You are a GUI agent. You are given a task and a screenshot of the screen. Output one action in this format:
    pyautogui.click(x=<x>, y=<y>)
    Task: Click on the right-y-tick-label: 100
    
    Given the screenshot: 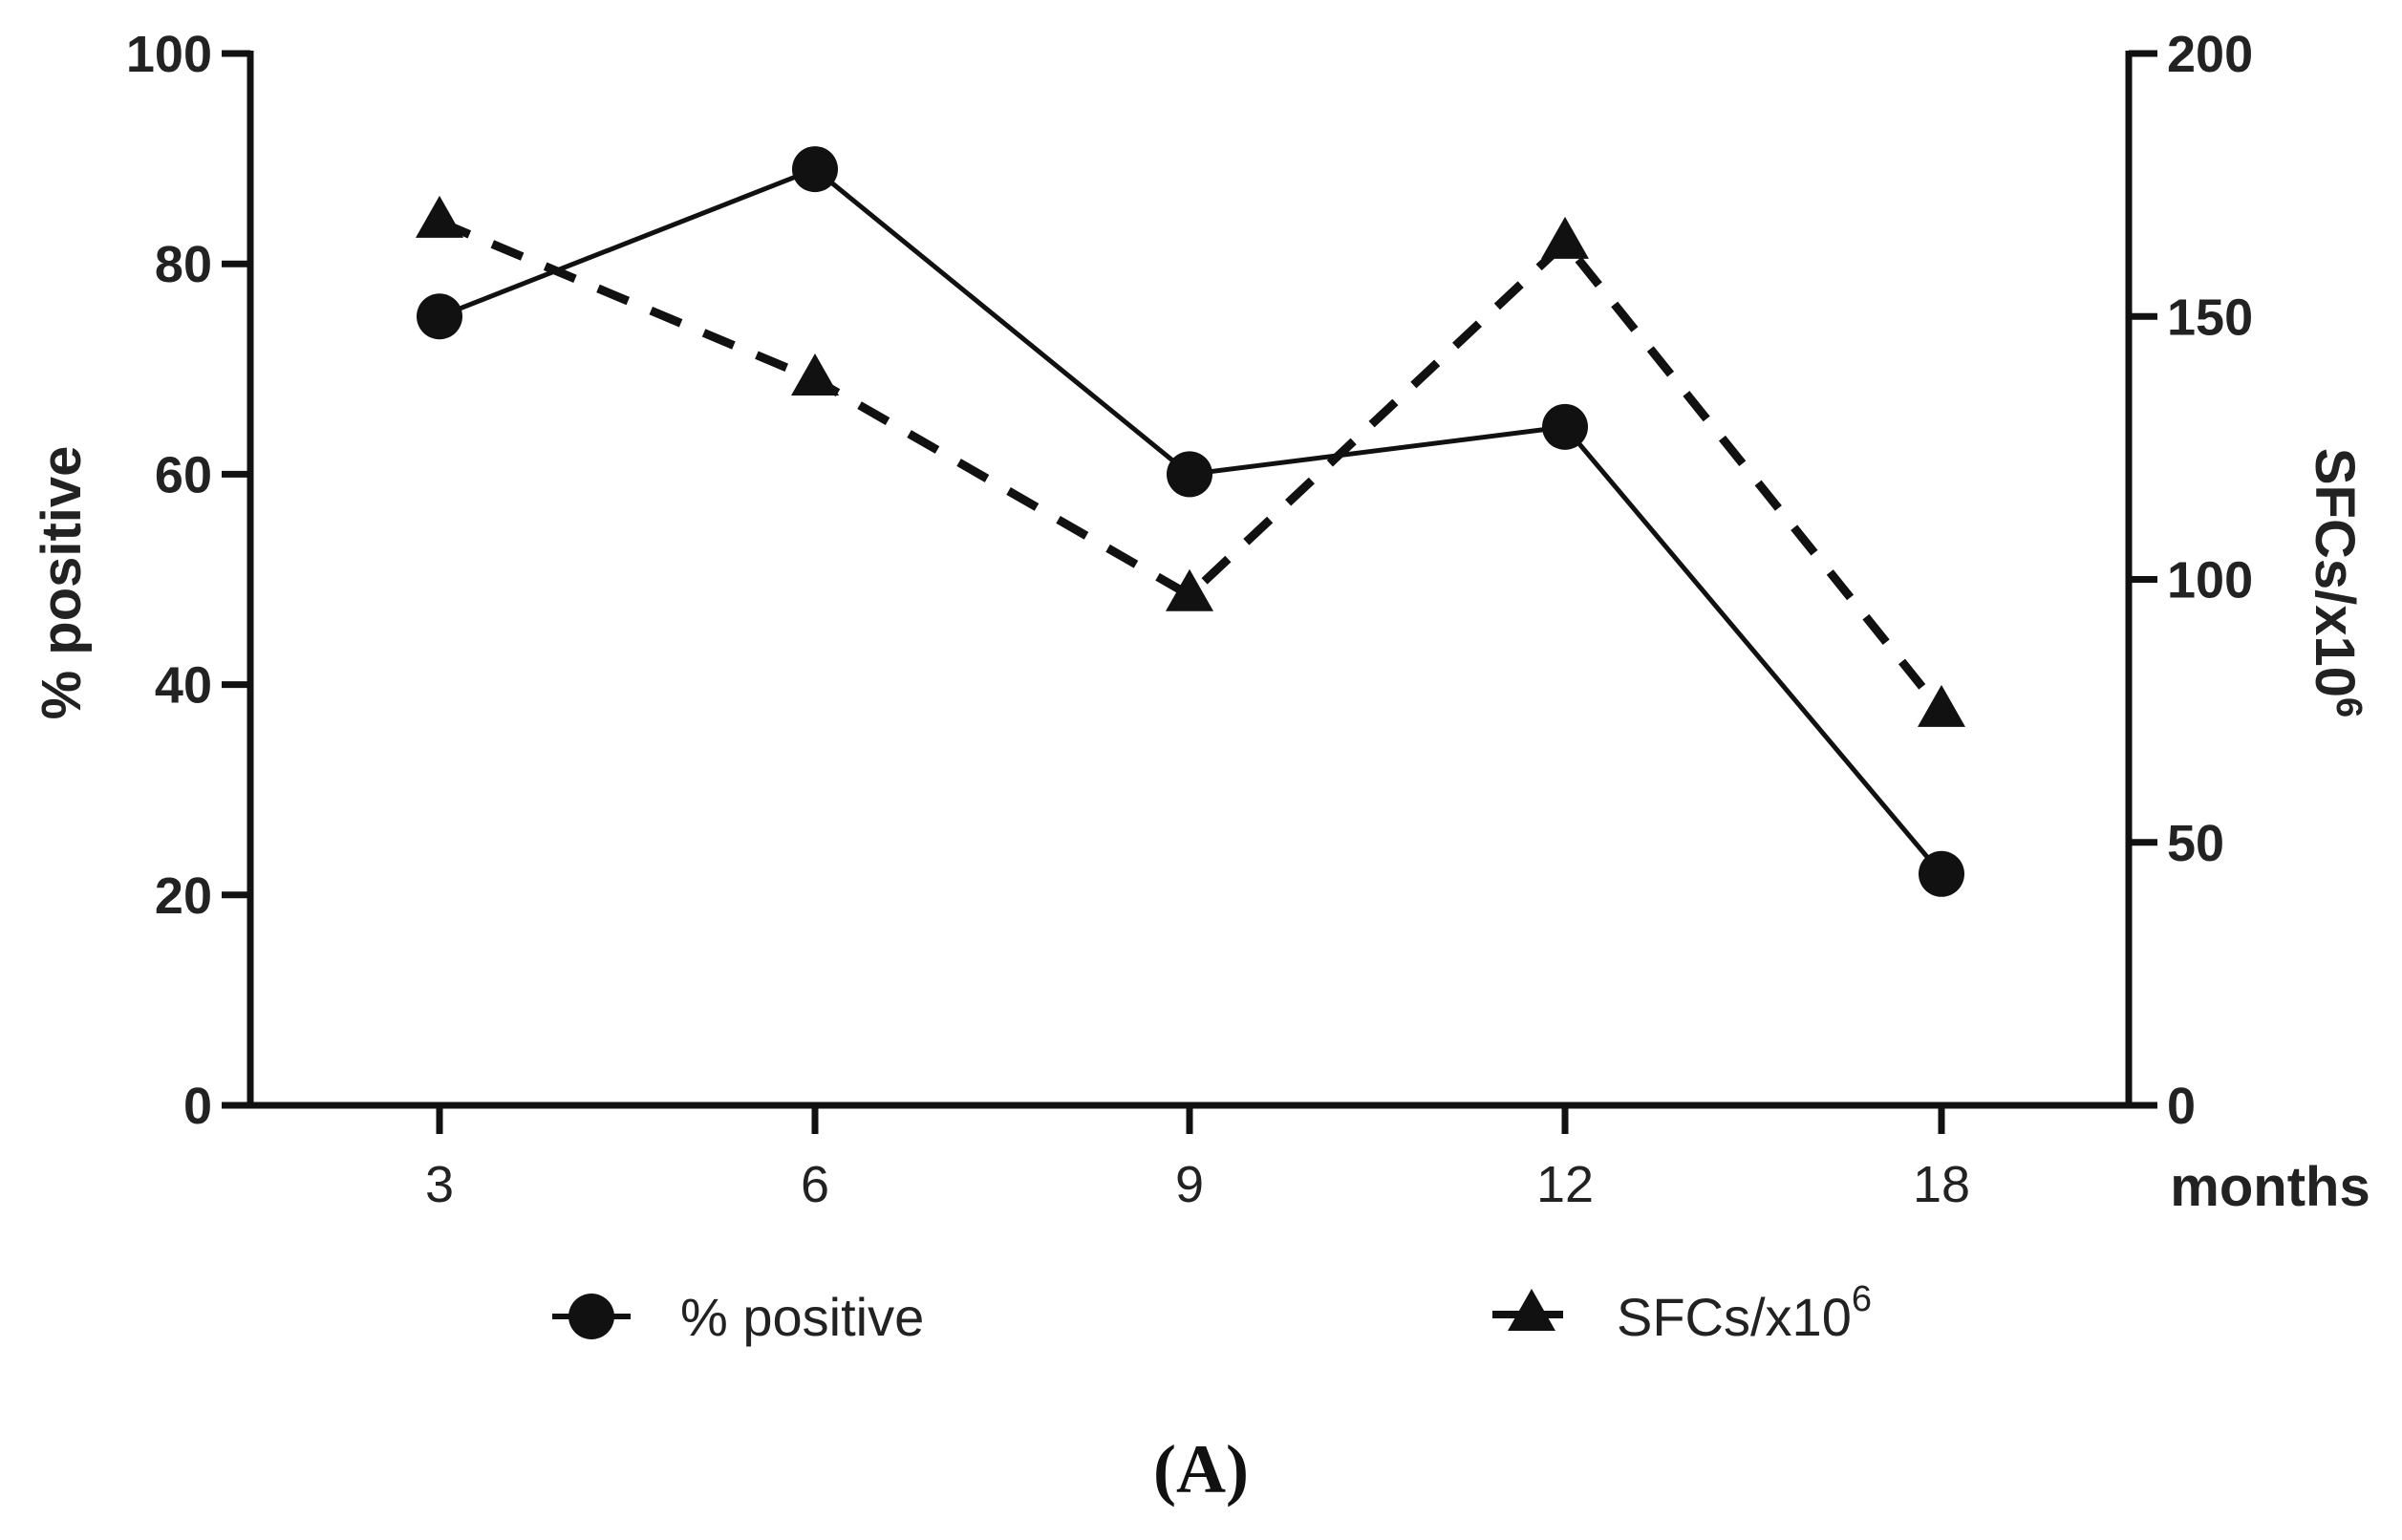 What is the action you would take?
    pyautogui.click(x=2210, y=581)
    